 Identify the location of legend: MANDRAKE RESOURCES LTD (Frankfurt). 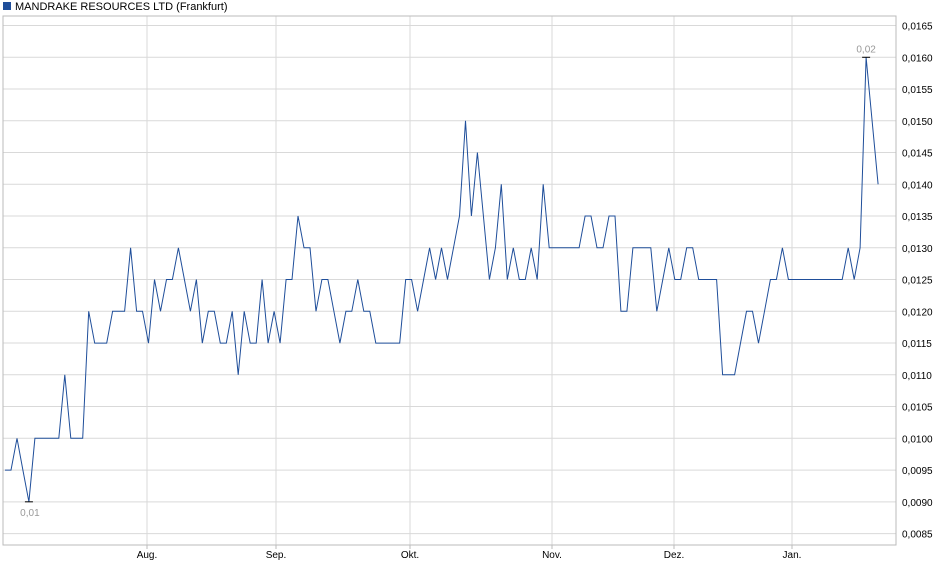
(115, 7).